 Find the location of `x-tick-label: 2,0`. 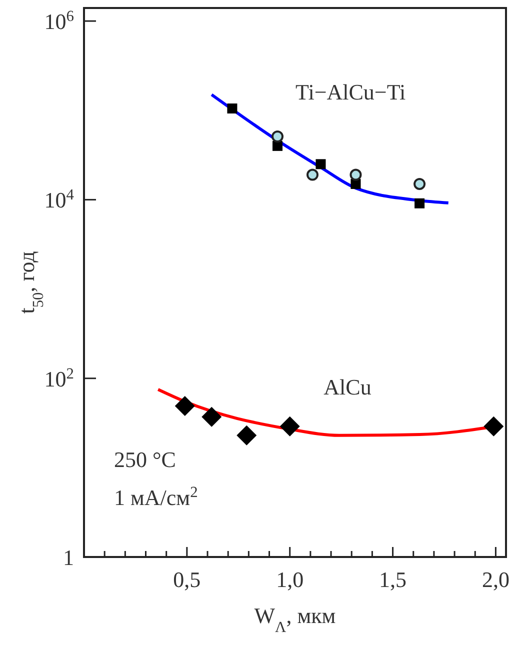

x-tick-label: 2,0 is located at coordinates (496, 579).